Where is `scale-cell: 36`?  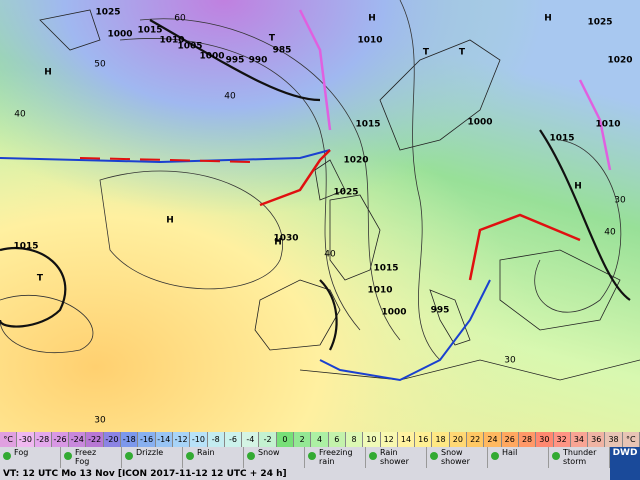 scale-cell: 36 is located at coordinates (597, 439).